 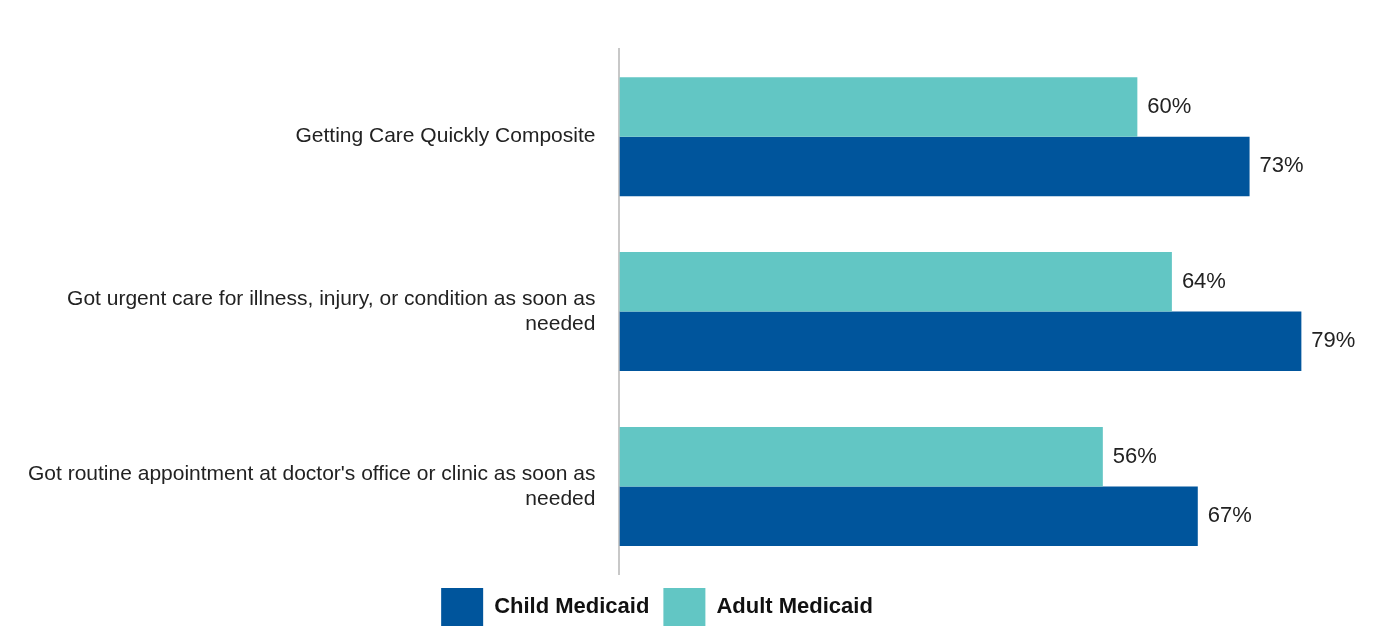 What do you see at coordinates (572, 606) in the screenshot?
I see `legend-label: Child Medicaid` at bounding box center [572, 606].